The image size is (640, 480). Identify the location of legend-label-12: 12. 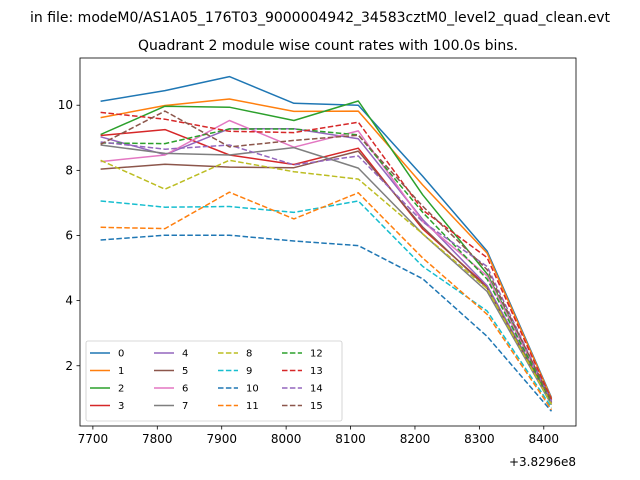
(316, 354).